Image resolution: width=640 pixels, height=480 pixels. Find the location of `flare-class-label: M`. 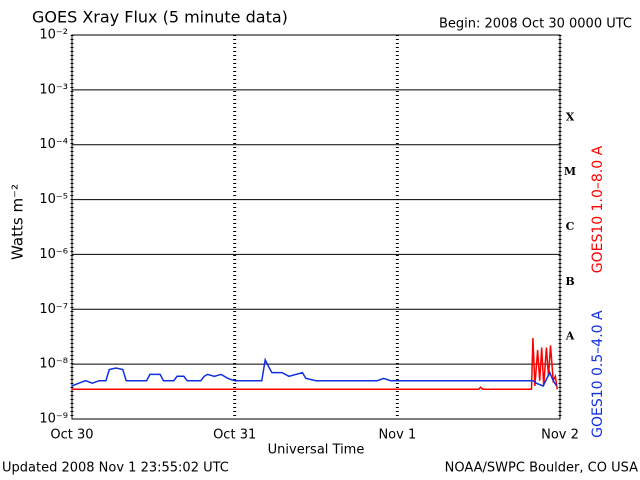

flare-class-label: M is located at coordinates (570, 171).